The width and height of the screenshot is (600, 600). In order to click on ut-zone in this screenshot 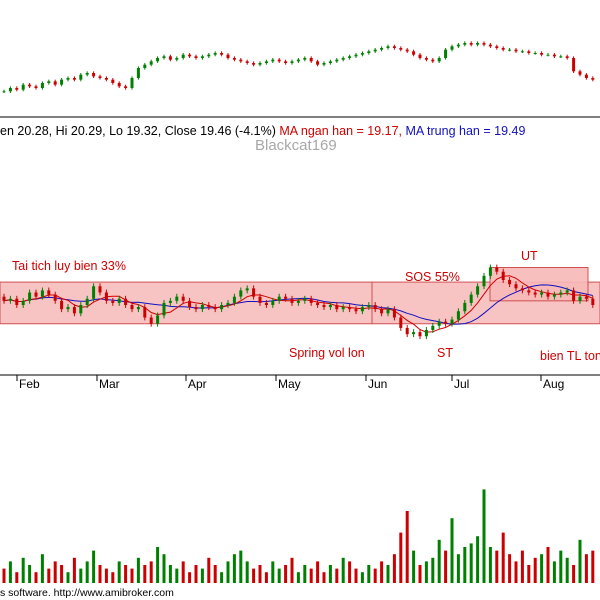, I will do `click(539, 284)`.